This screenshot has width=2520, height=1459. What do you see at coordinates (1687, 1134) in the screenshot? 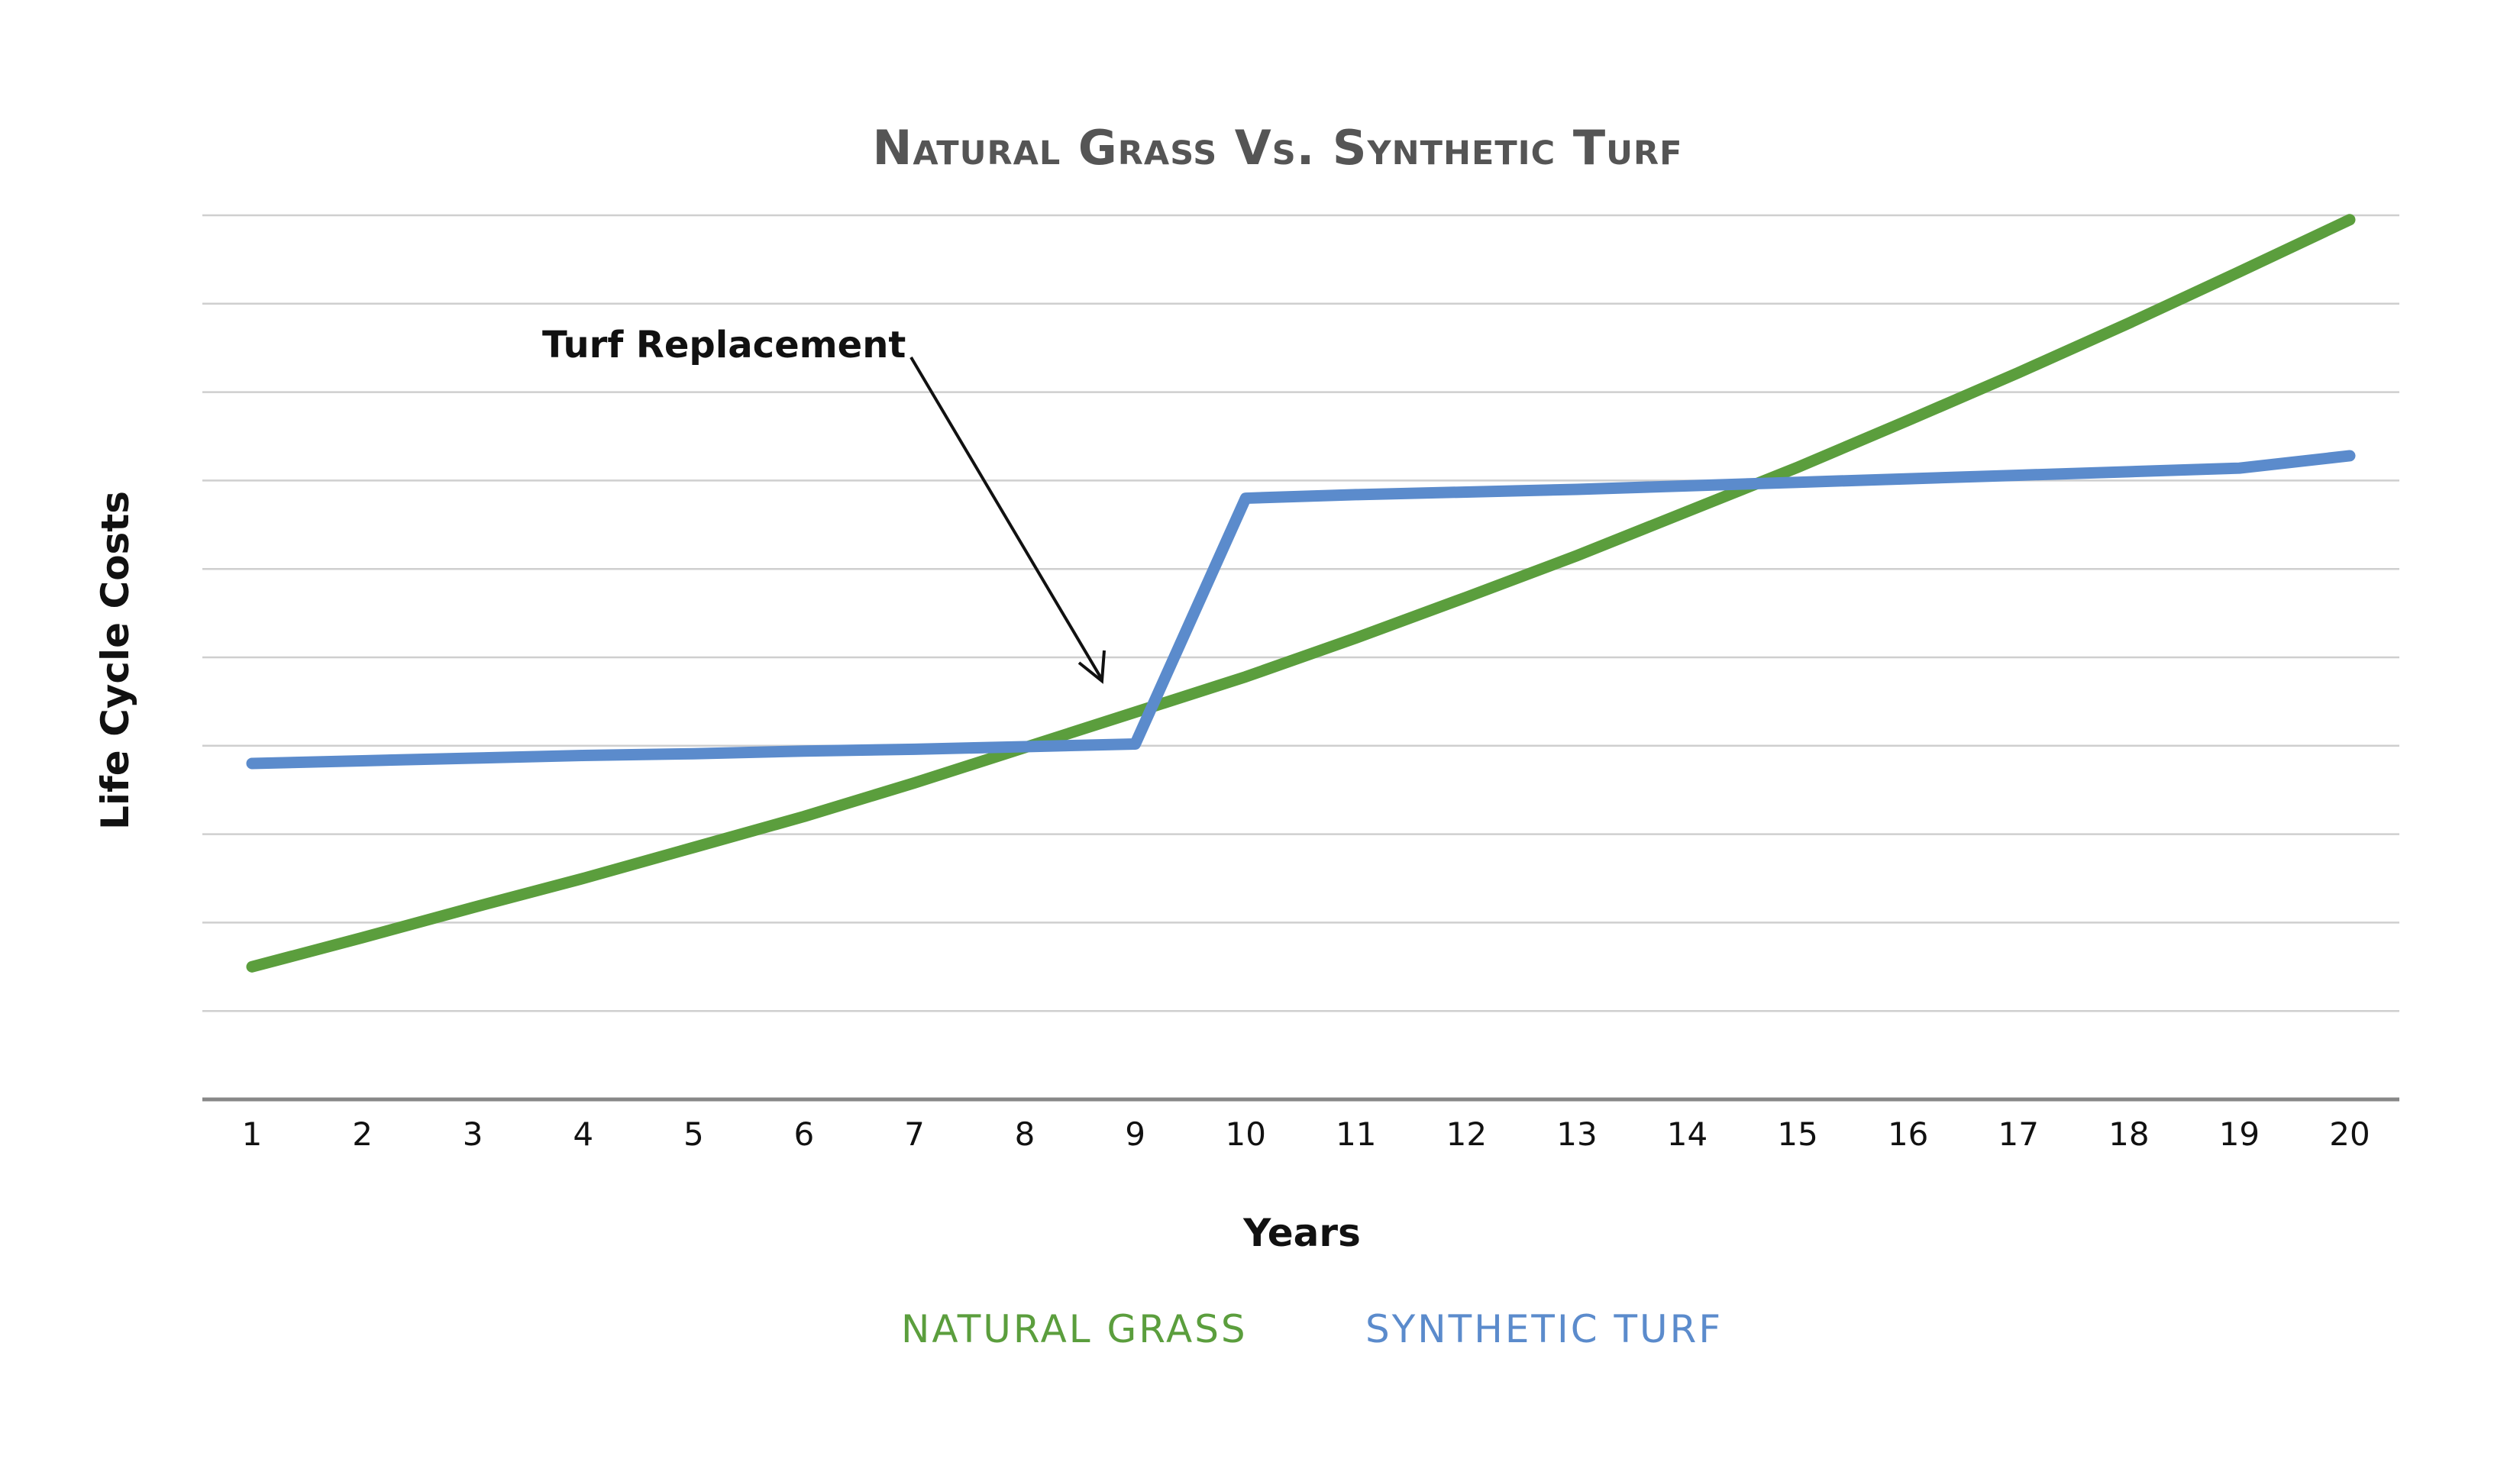
I see `x-tick-label: 14` at bounding box center [1687, 1134].